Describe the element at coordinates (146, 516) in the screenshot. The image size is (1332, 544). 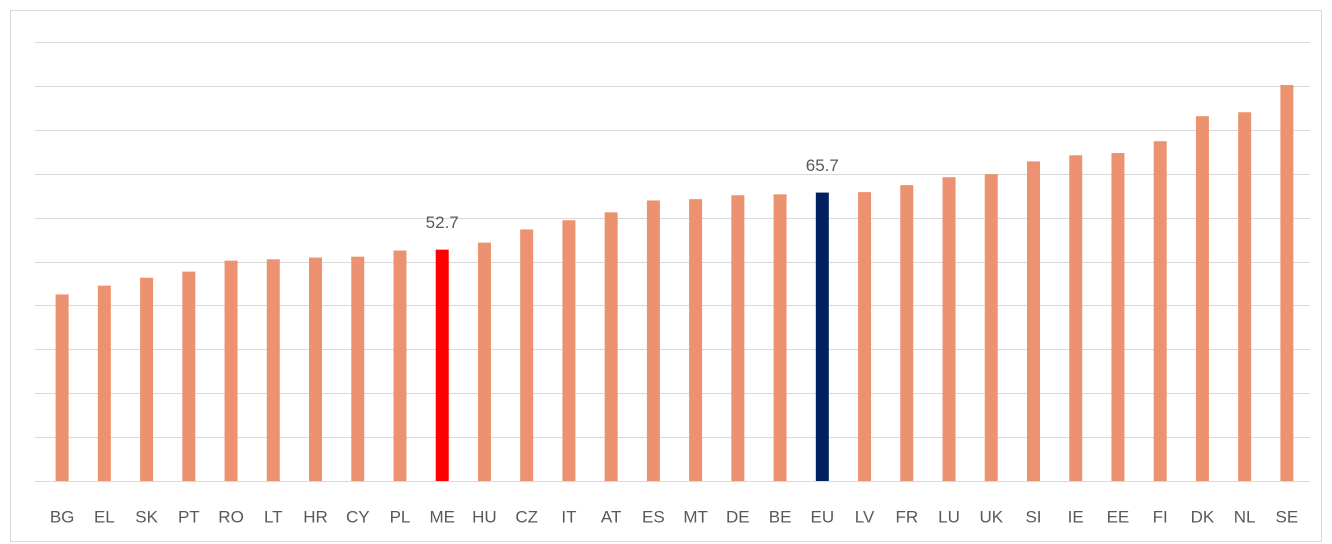
I see `x-tick-label: SK` at that location.